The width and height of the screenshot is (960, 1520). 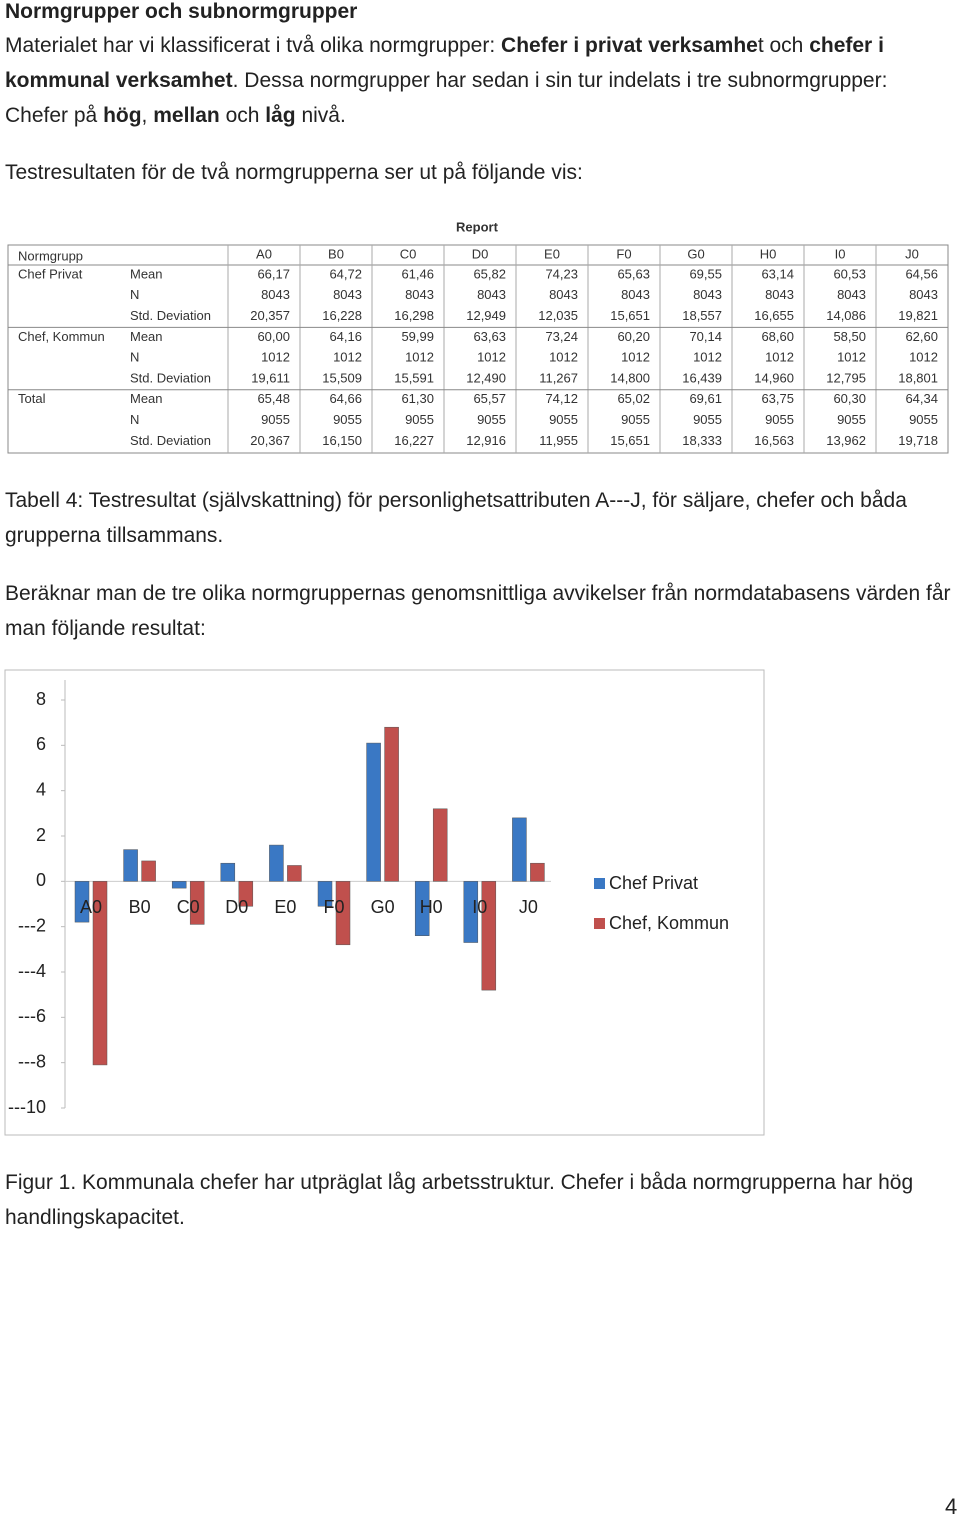 What do you see at coordinates (558, 377) in the screenshot?
I see `table-cell: 11,267` at bounding box center [558, 377].